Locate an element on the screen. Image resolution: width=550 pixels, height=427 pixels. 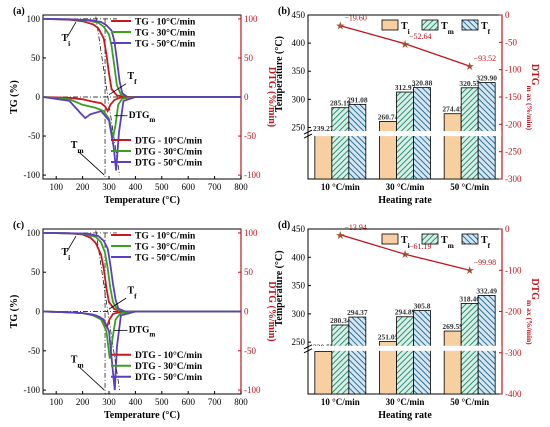
x-tick-label: 200 is located at coordinates (83, 402).